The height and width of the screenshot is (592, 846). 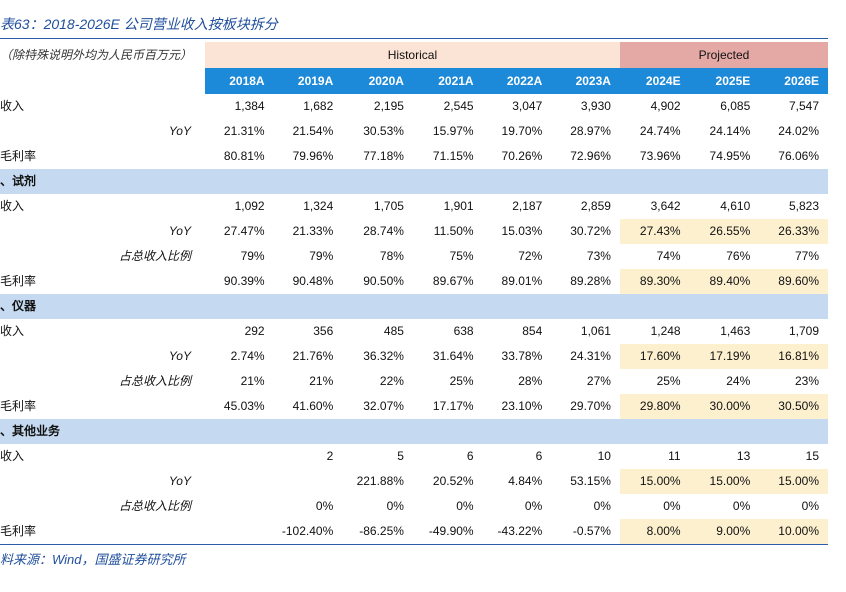 I want to click on year-header-cell: 2022A, so click(x=517, y=81).